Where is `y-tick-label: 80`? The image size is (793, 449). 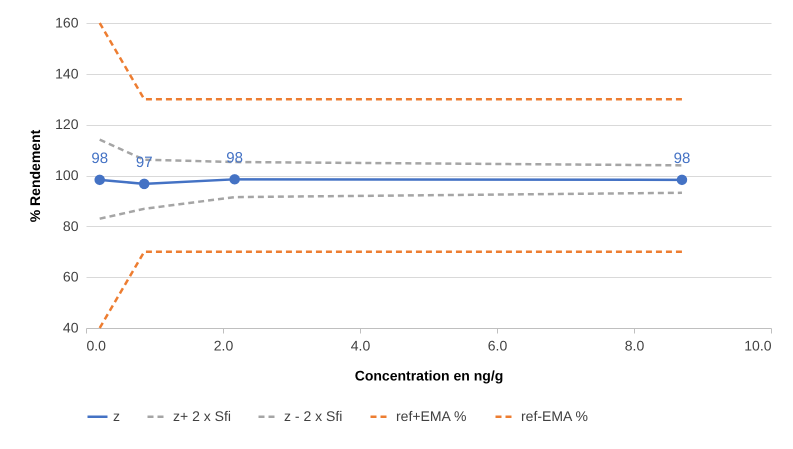 y-tick-label: 80 is located at coordinates (70, 226).